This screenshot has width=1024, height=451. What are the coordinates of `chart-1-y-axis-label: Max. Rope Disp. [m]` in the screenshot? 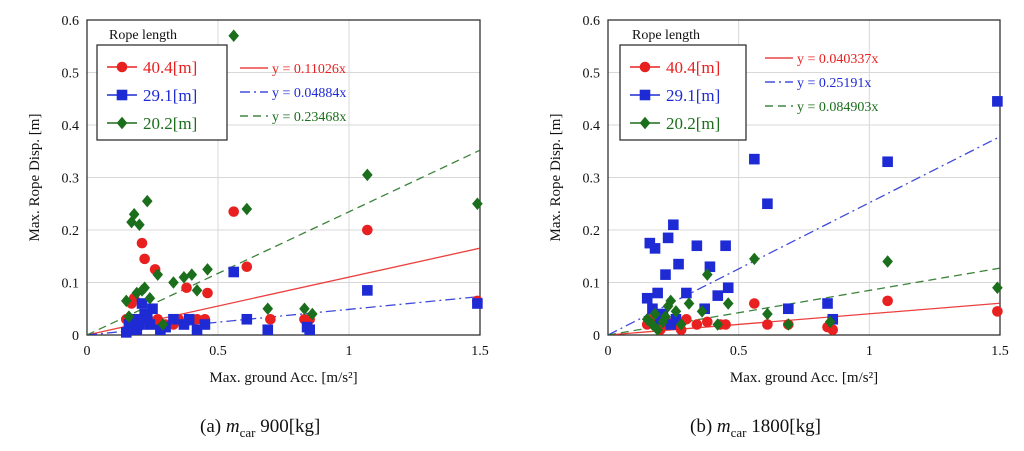 It's located at (35, 178).